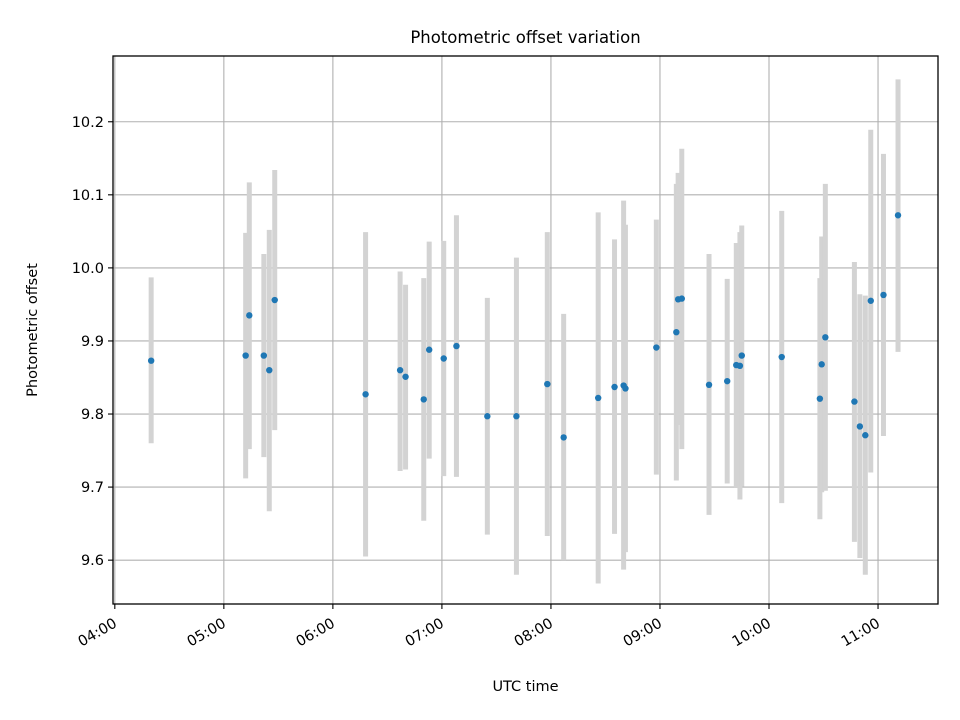 The image size is (960, 720). I want to click on y-axis-ticks: 9.6 9.7 9.8 9.9 10.0 10.1 10.2, so click(92, 342).